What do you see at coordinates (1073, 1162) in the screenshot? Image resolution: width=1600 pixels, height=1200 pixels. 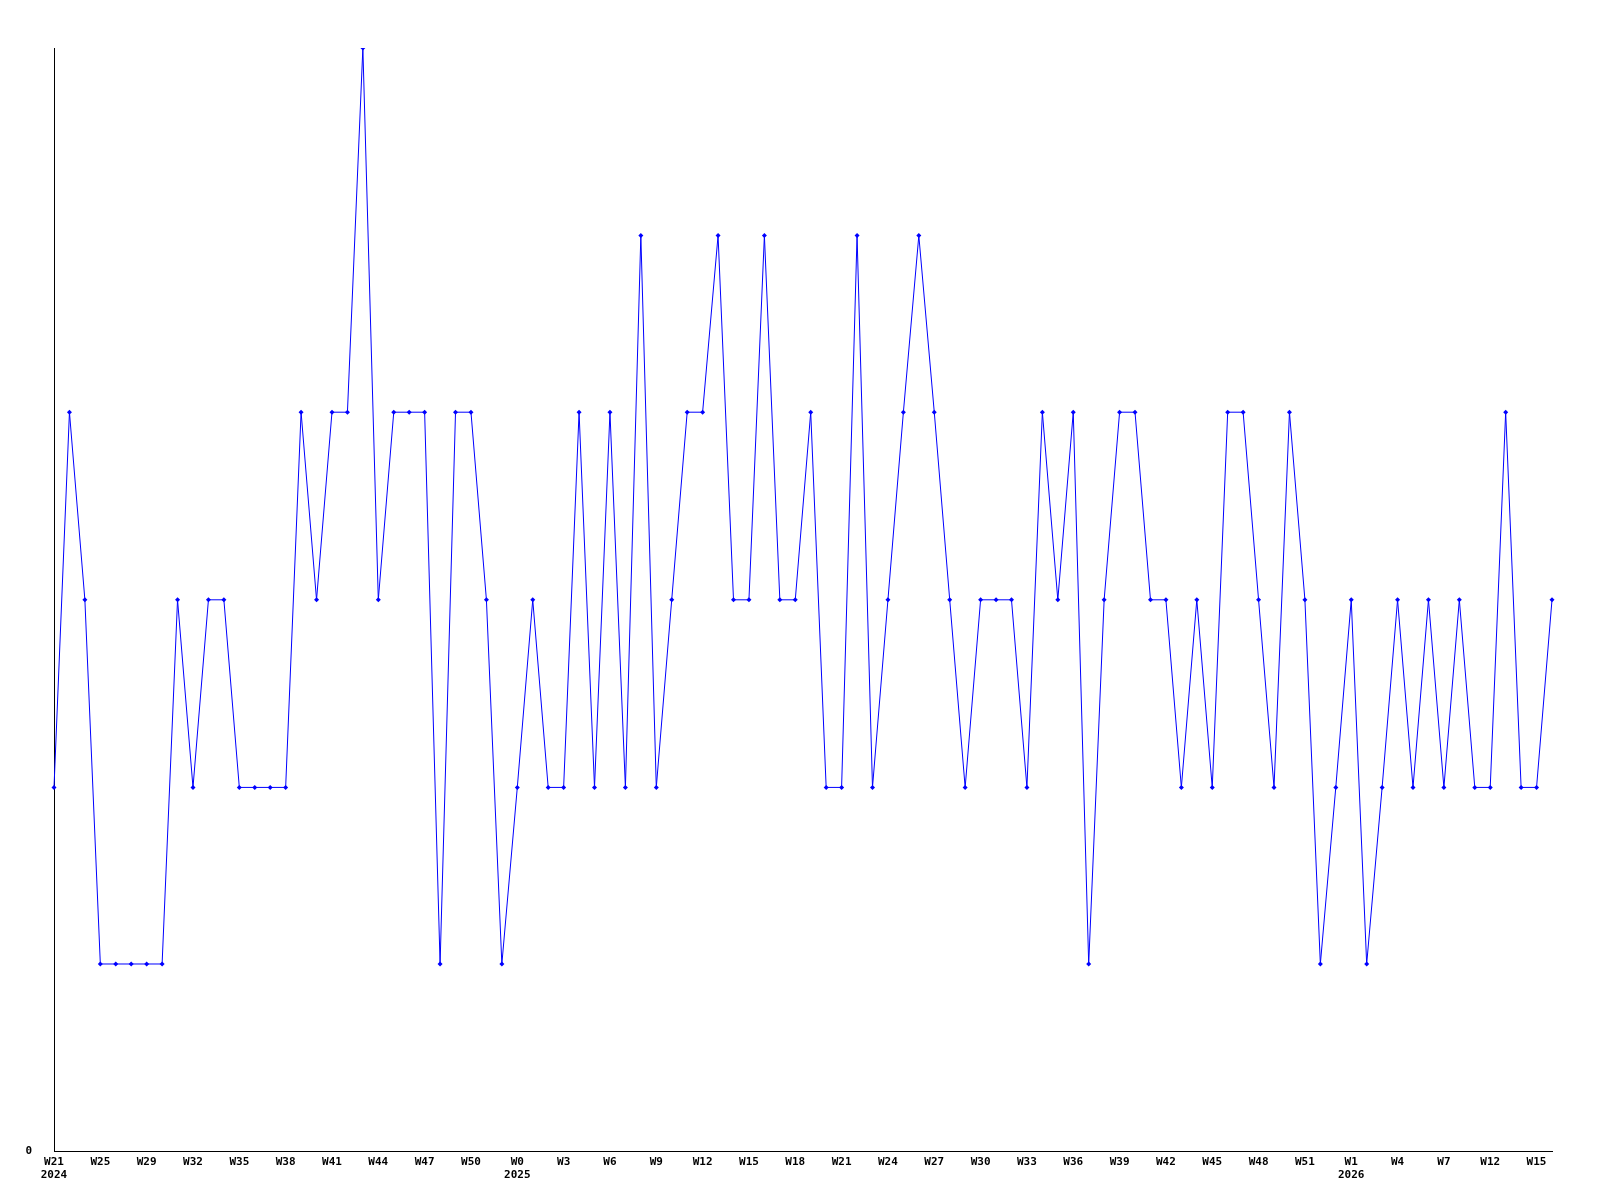 I see `x-tick-label: W36` at bounding box center [1073, 1162].